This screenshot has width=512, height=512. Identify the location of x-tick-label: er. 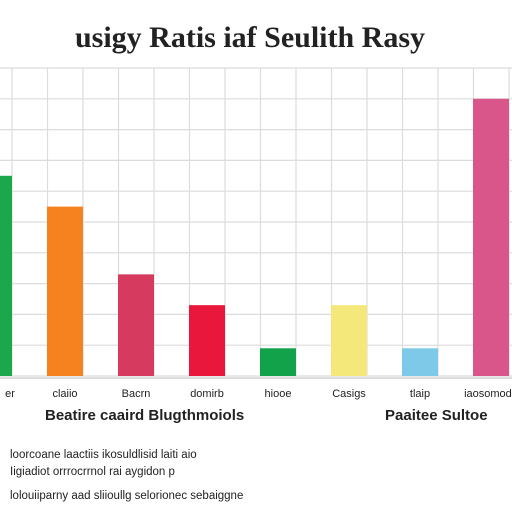
(10, 394).